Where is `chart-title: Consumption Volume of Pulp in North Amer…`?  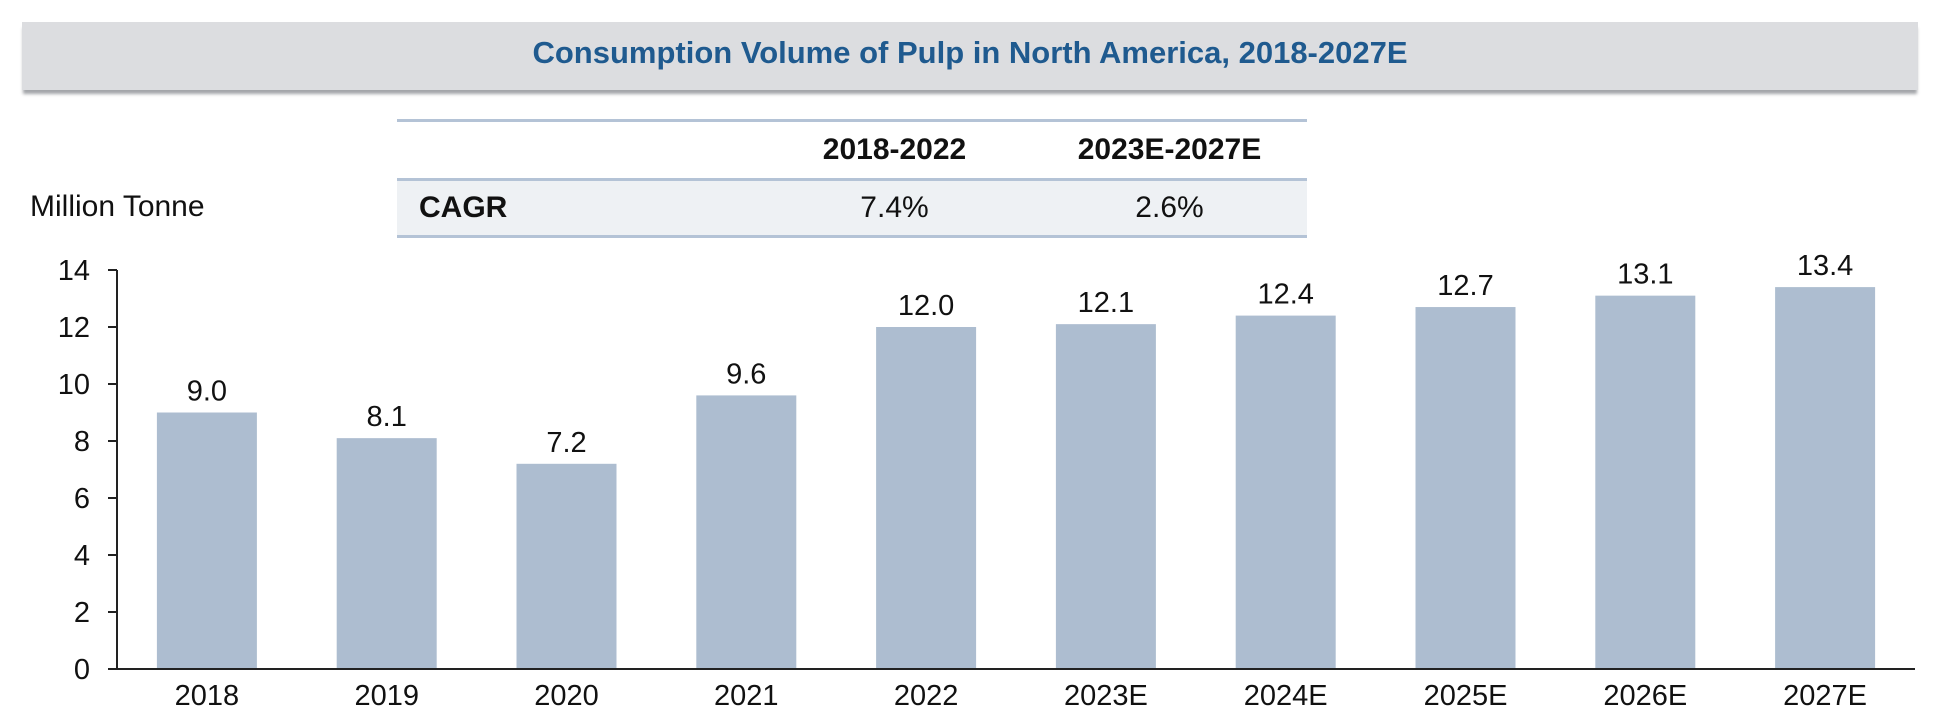 chart-title: Consumption Volume of Pulp in North Amer… is located at coordinates (970, 52).